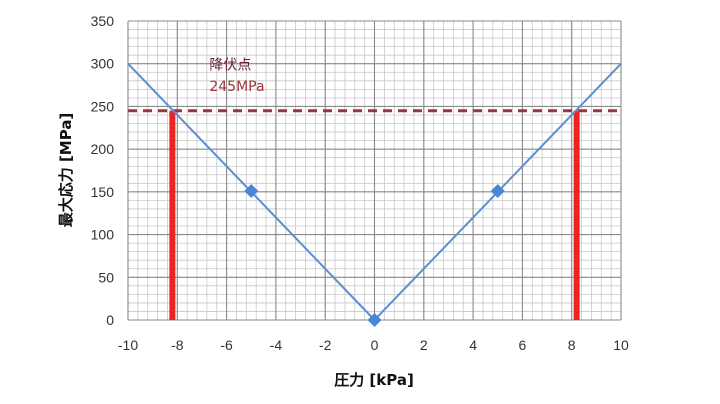 The height and width of the screenshot is (404, 720). What do you see at coordinates (110, 320) in the screenshot?
I see `y-tick-label: 0` at bounding box center [110, 320].